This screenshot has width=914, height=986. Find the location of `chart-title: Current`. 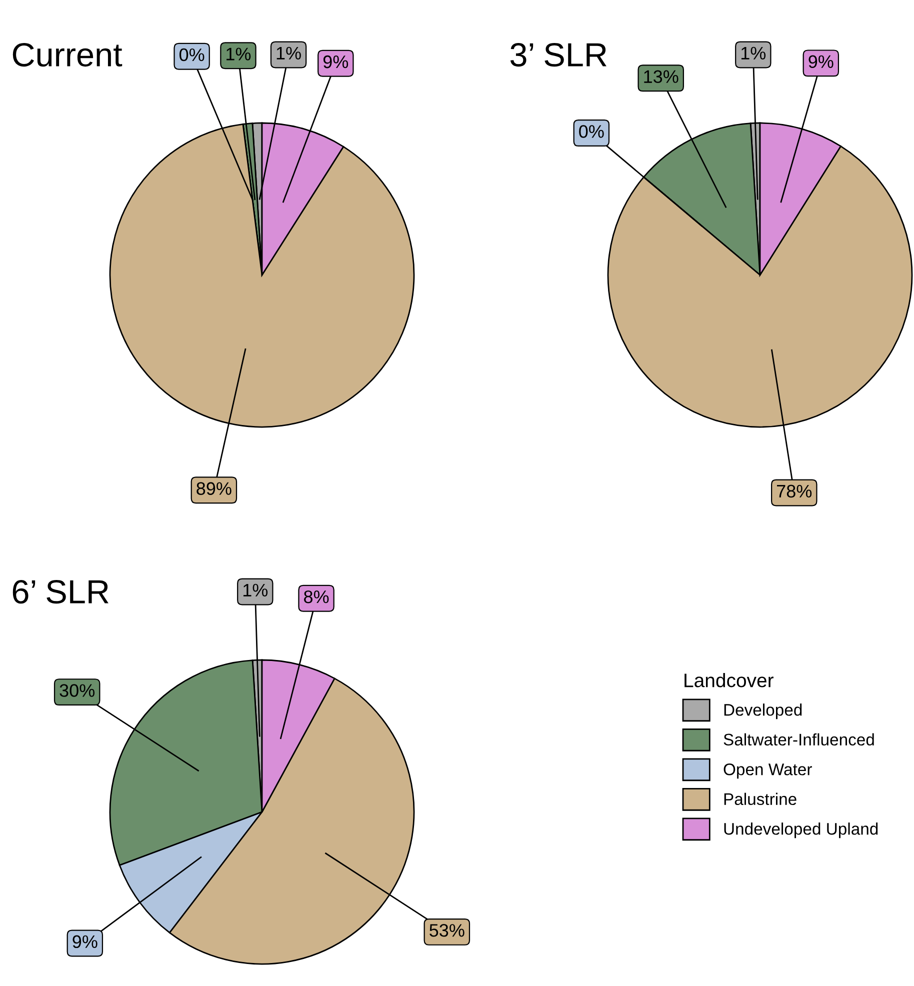

chart-title: Current is located at coordinates (67, 54).